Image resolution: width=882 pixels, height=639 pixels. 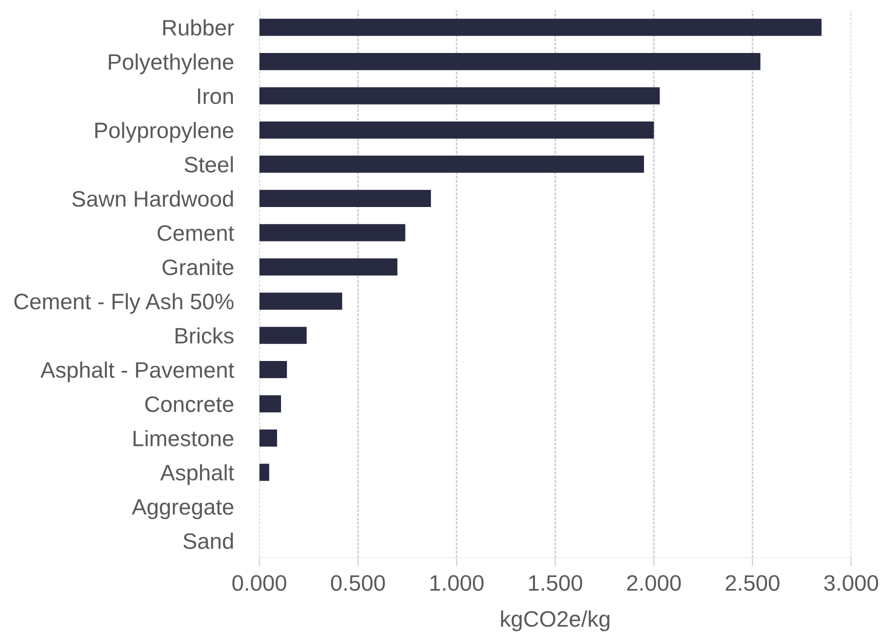 What do you see at coordinates (137, 372) in the screenshot?
I see `y-tick-label: Asphalt - Pavement` at bounding box center [137, 372].